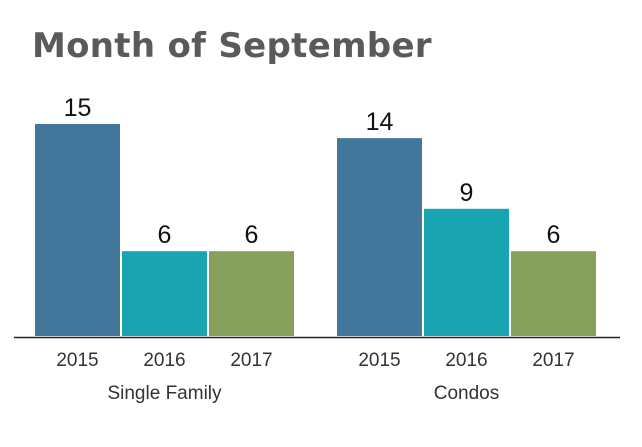  Describe the element at coordinates (232, 46) in the screenshot. I see `chart-title: Month of September` at that location.